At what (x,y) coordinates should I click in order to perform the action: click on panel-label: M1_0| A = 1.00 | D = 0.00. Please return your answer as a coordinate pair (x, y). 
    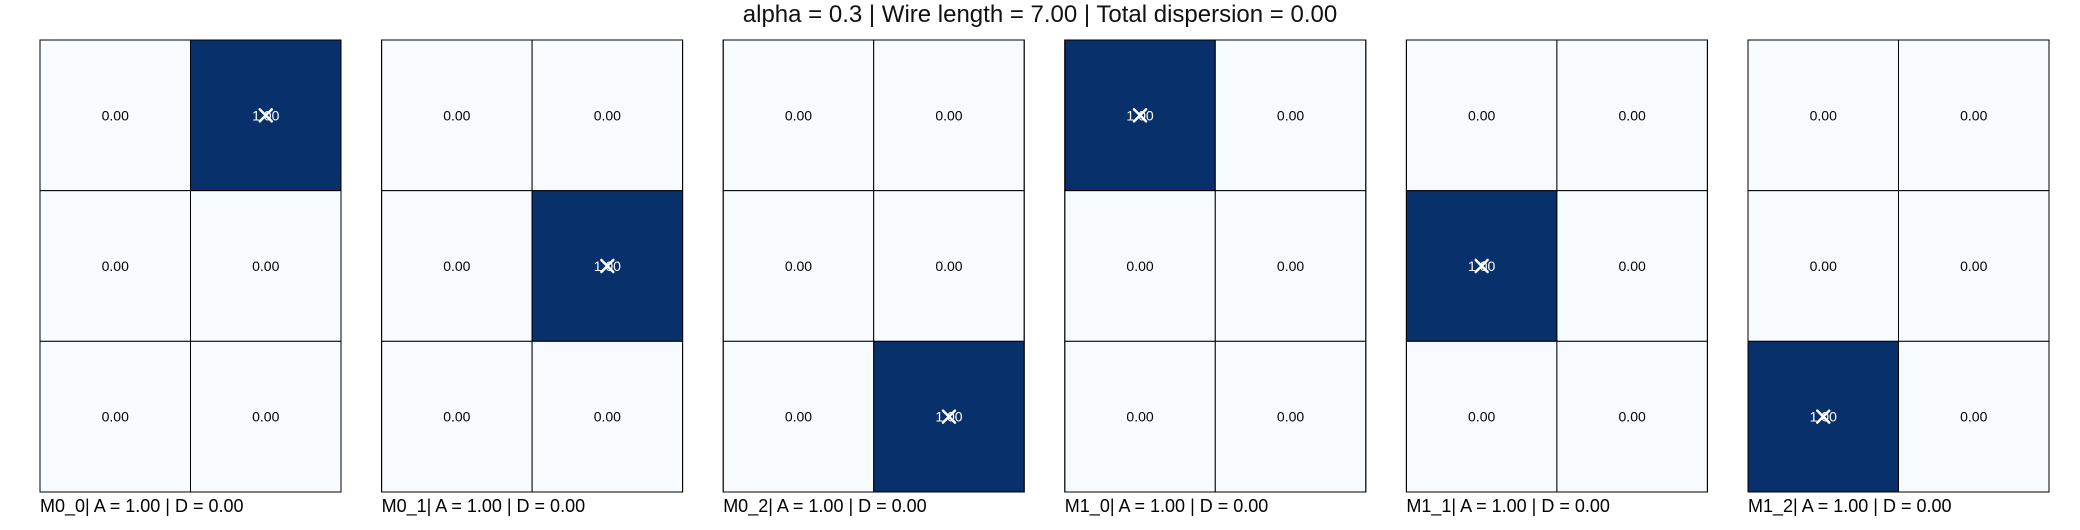
    Looking at the image, I should click on (1167, 506).